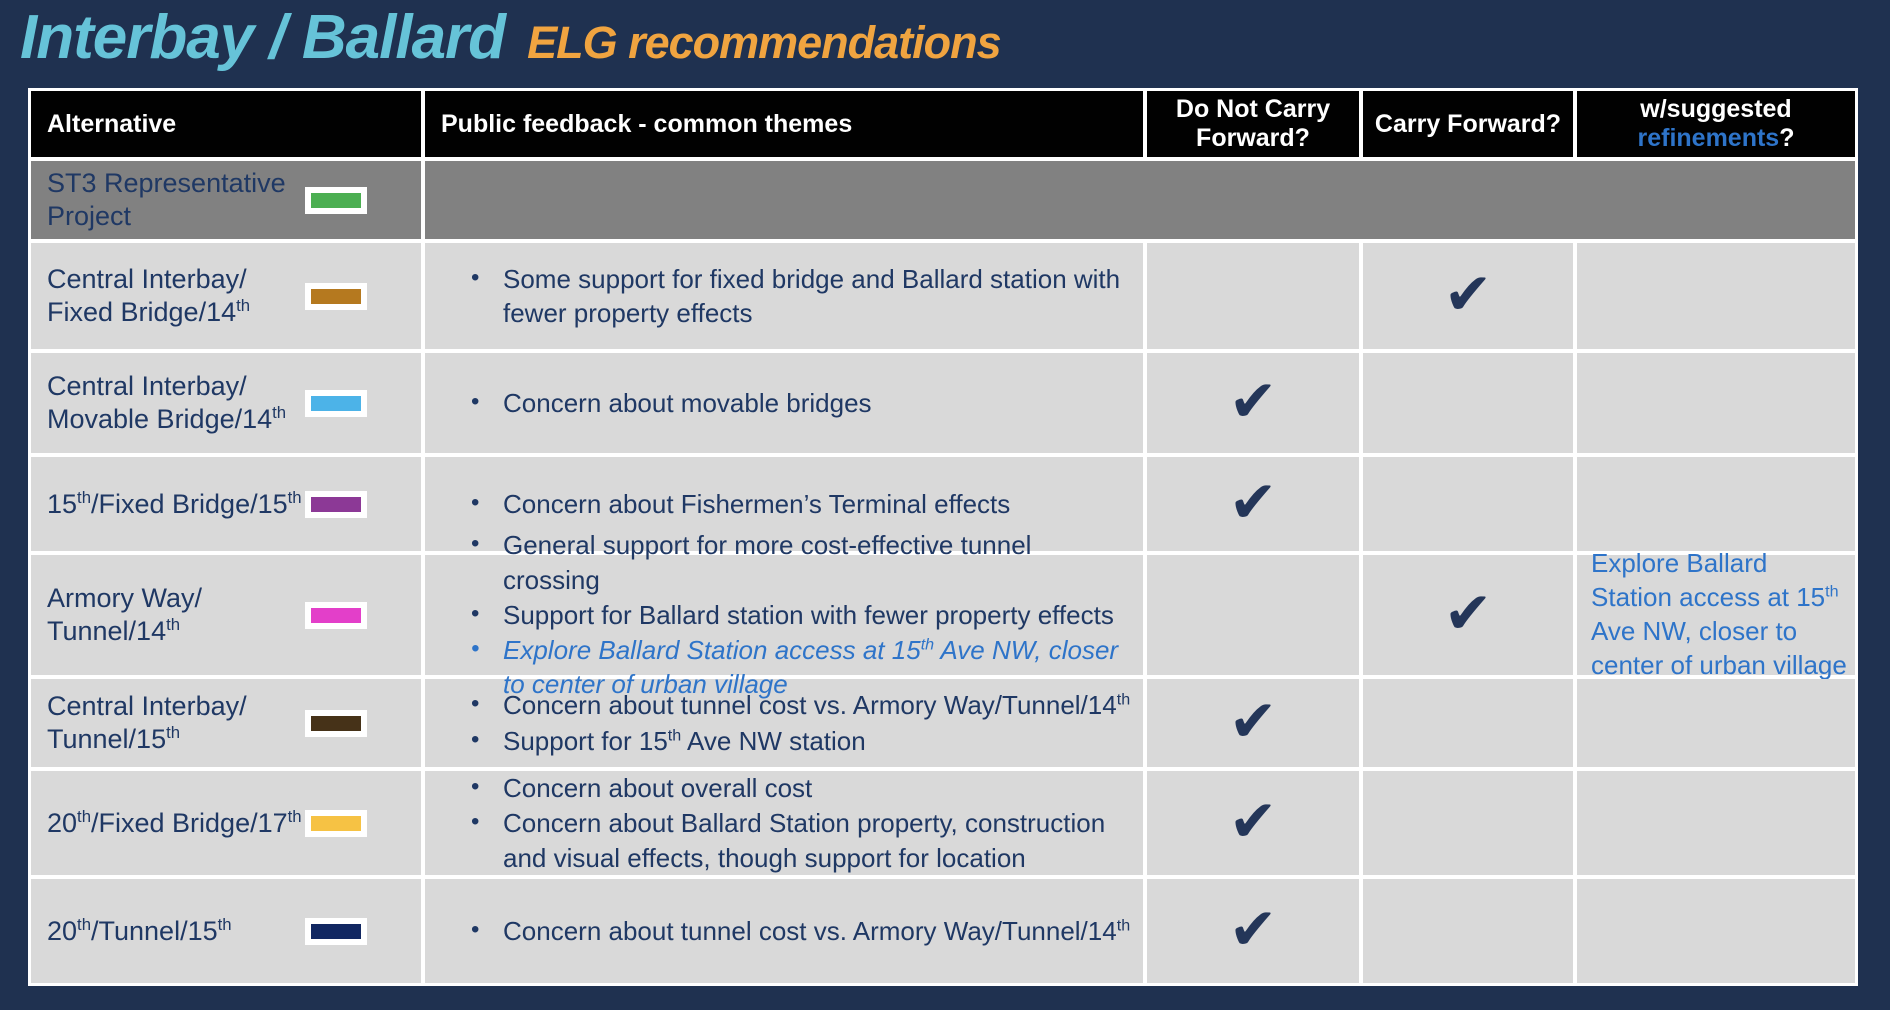  I want to click on alternative-cell: 20th/Tunnel/15th, so click(226, 931).